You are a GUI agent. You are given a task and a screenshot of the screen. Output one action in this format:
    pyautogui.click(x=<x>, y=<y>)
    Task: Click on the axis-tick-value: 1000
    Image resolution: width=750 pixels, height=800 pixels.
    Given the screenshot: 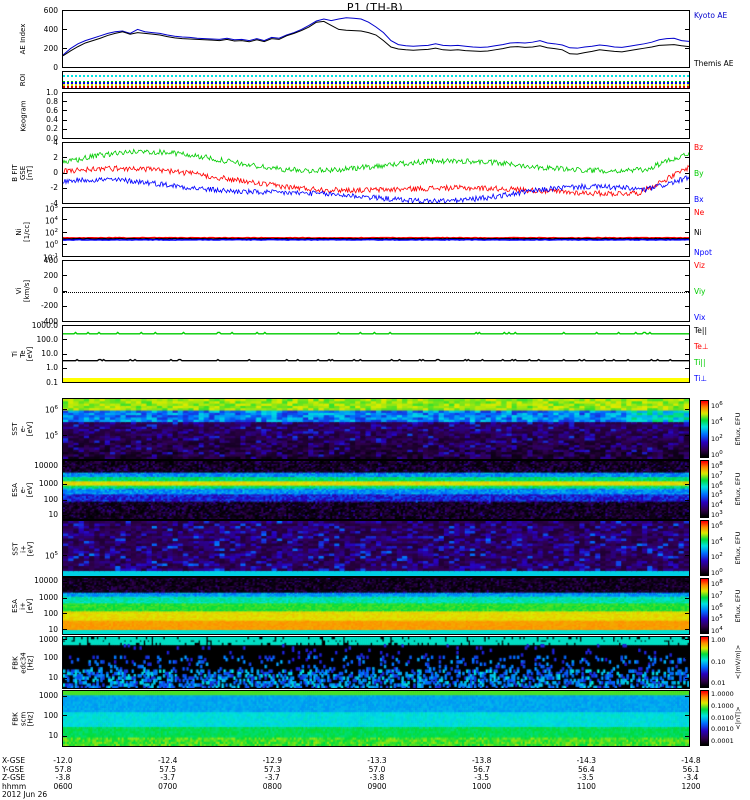 What is the action you would take?
    pyautogui.click(x=482, y=786)
    